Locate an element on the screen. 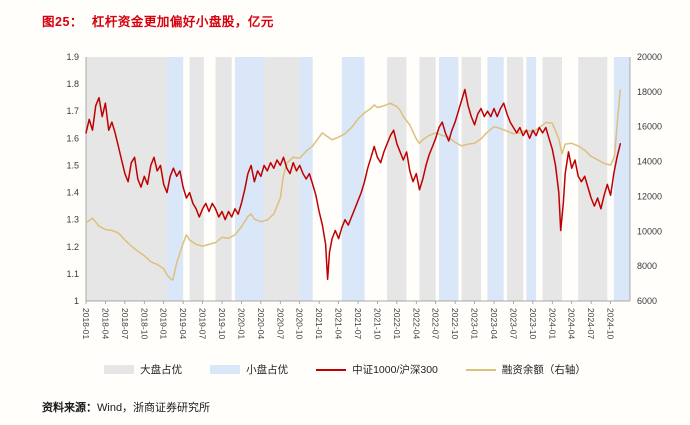  margin-balance-line-swatch is located at coordinates (480, 369).